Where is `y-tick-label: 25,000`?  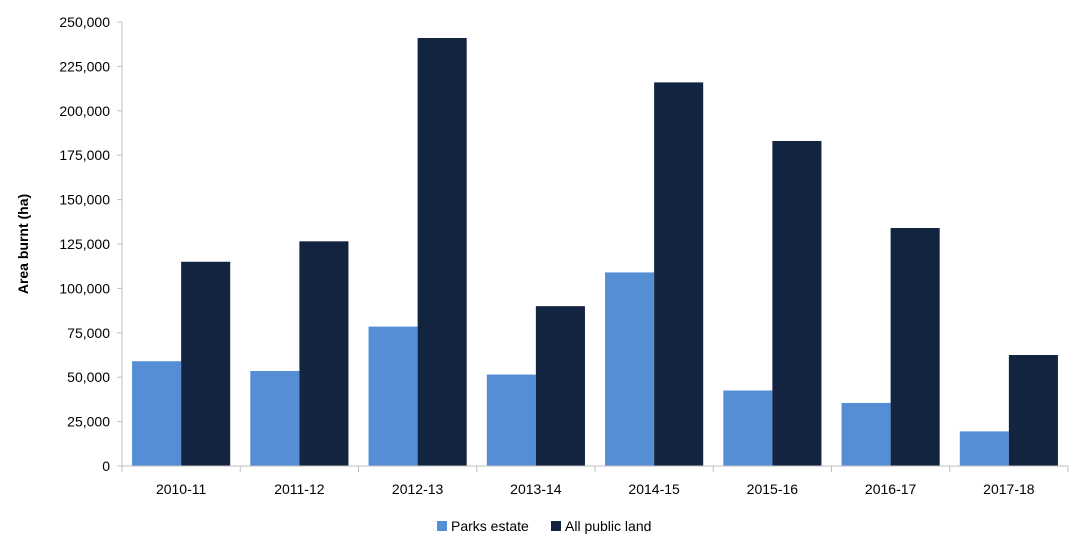 y-tick-label: 25,000 is located at coordinates (88, 422).